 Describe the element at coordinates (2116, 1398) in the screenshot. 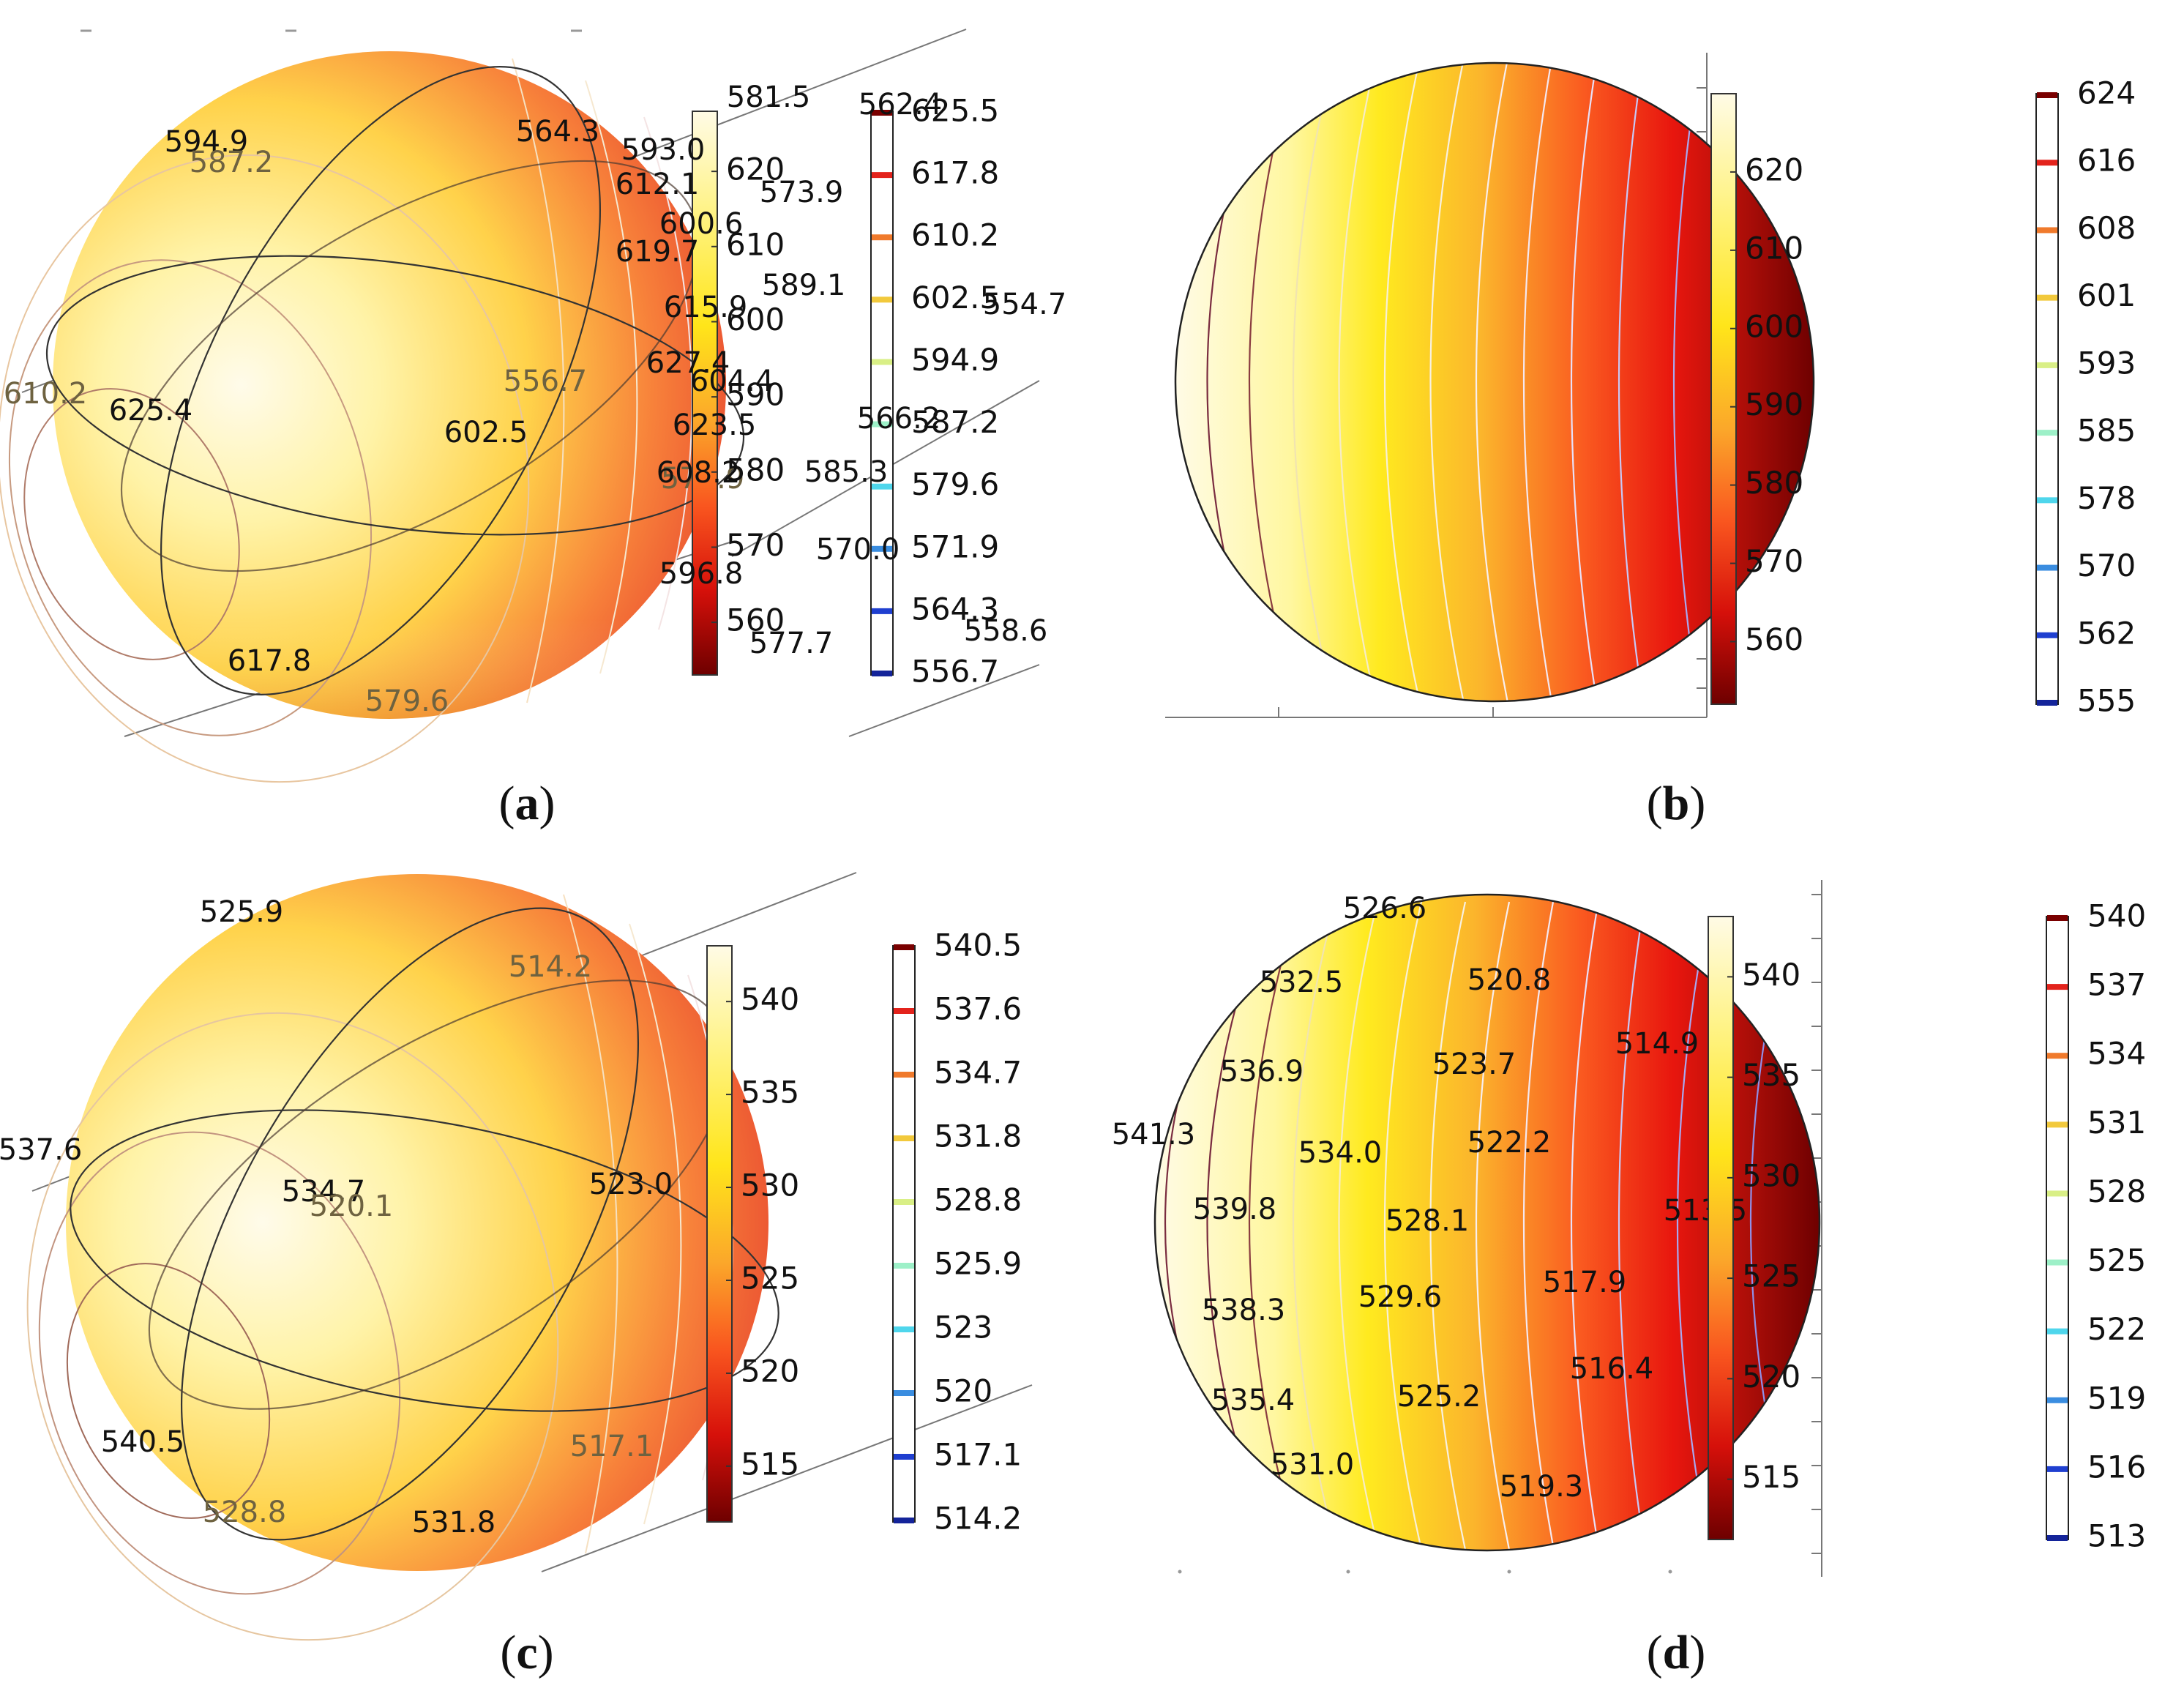

I see `contour-legend-label: 519` at that location.